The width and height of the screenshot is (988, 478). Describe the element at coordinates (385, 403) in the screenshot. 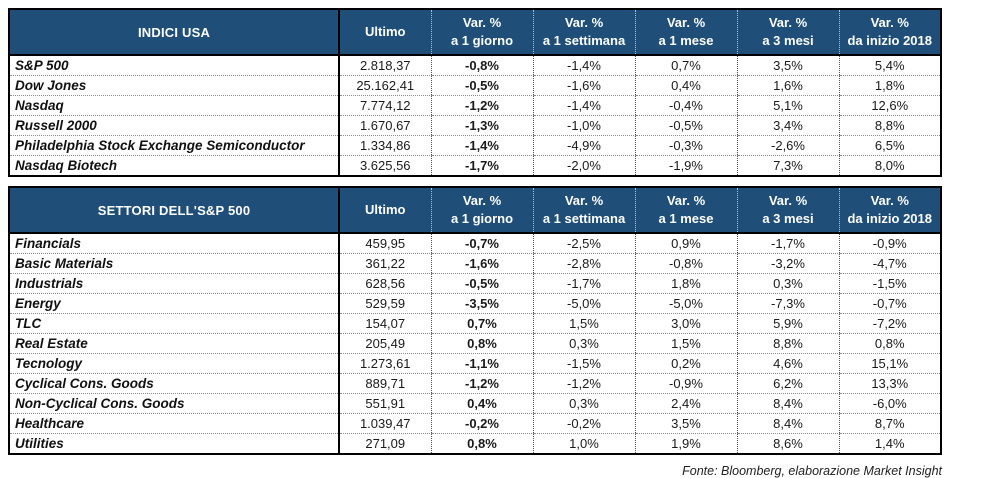

I see `ultimo-value-cell: 551,91` at that location.